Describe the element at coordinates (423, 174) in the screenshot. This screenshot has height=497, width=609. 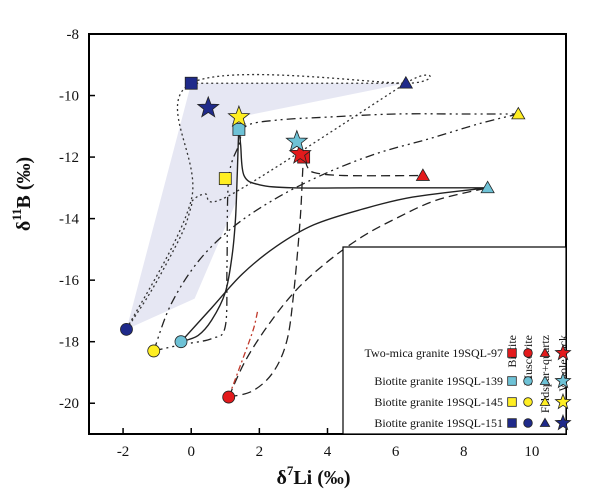
I see `point-19sql-97-feldspar-quartz` at that location.